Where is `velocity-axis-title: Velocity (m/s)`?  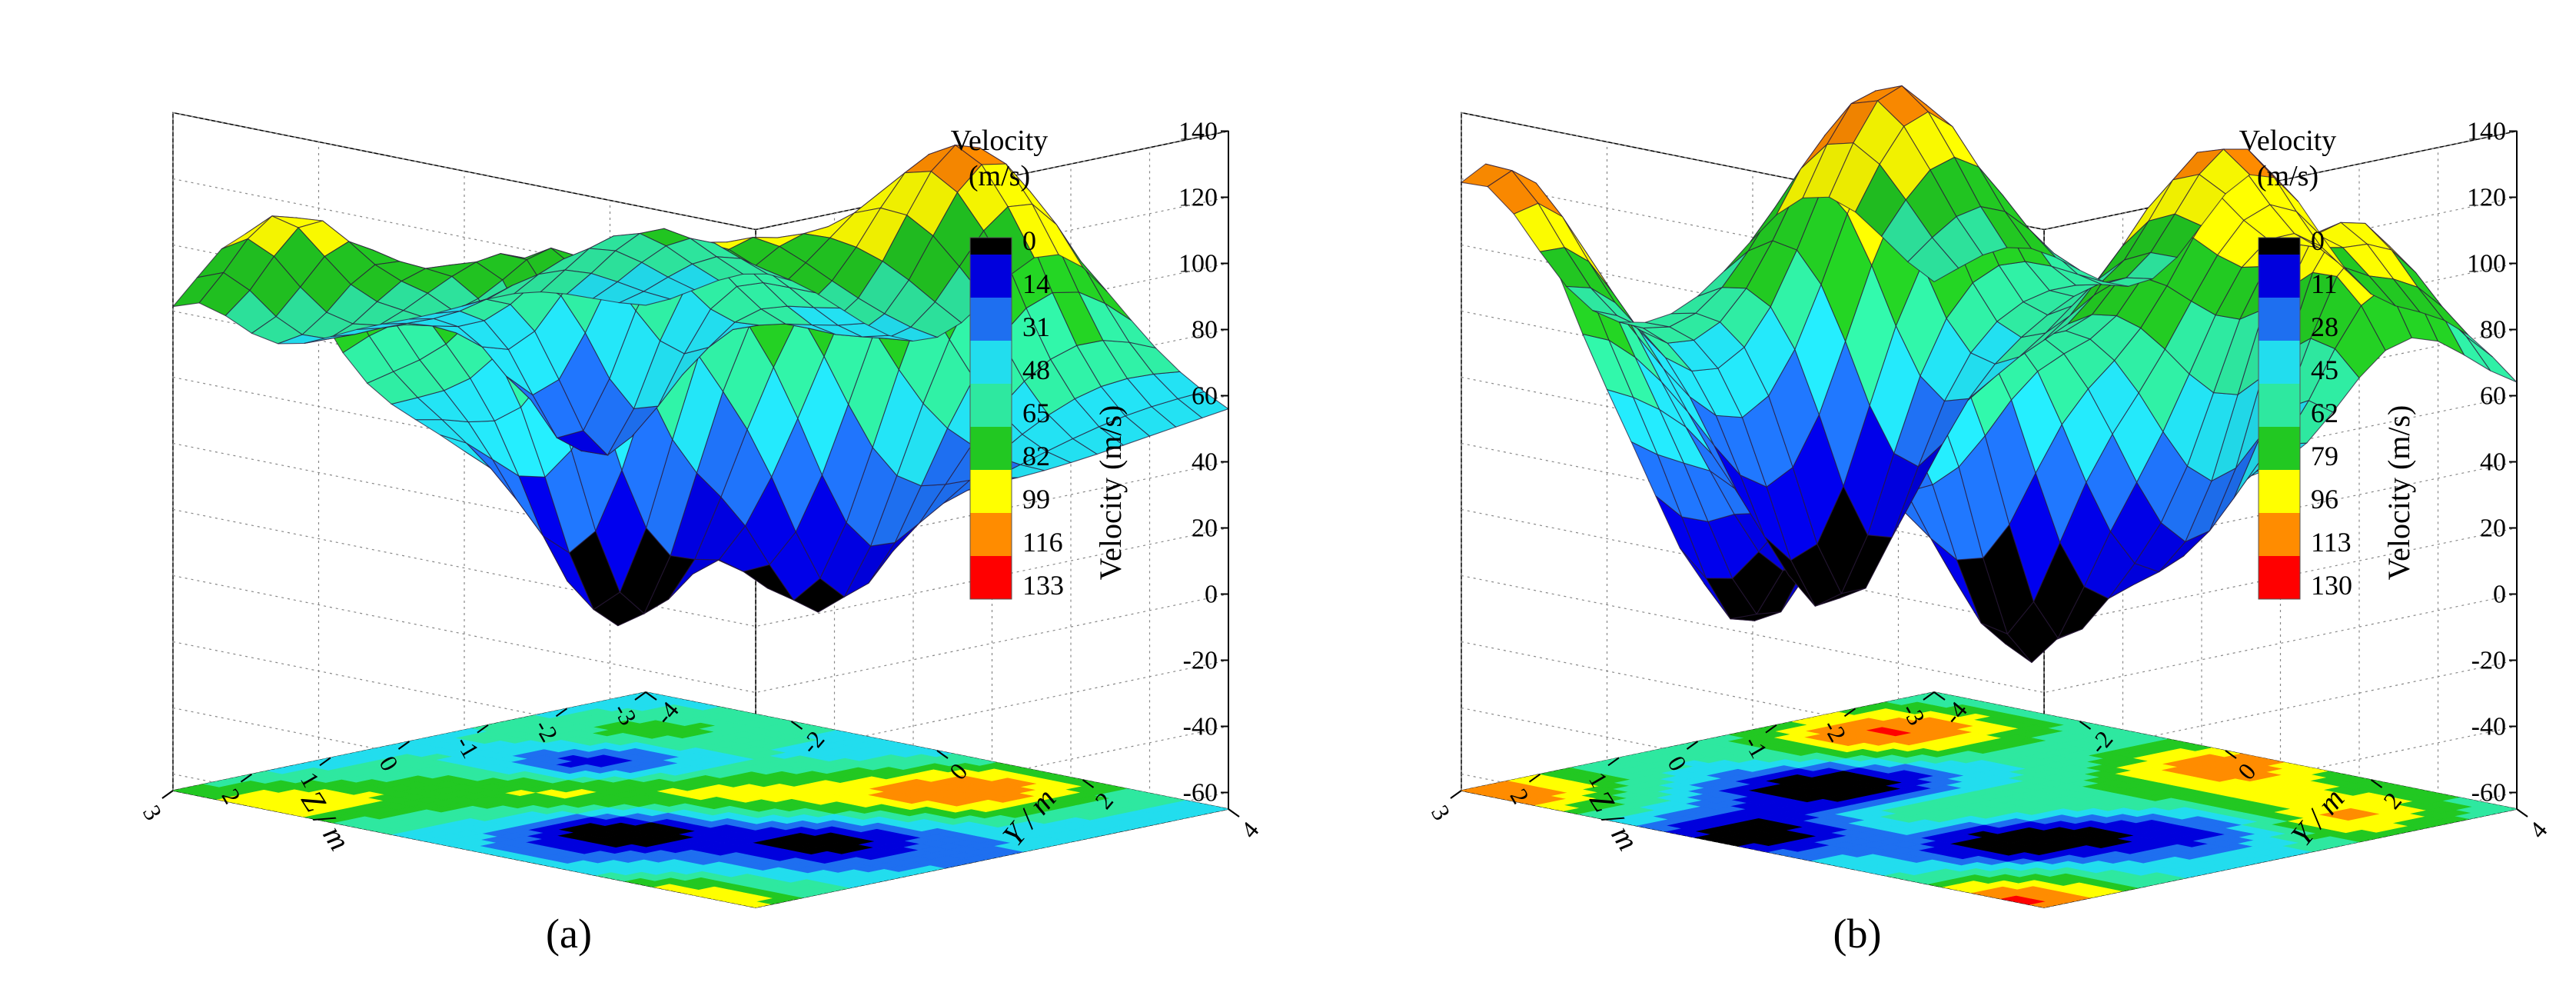
velocity-axis-title: Velocity (m/s) is located at coordinates (1110, 493).